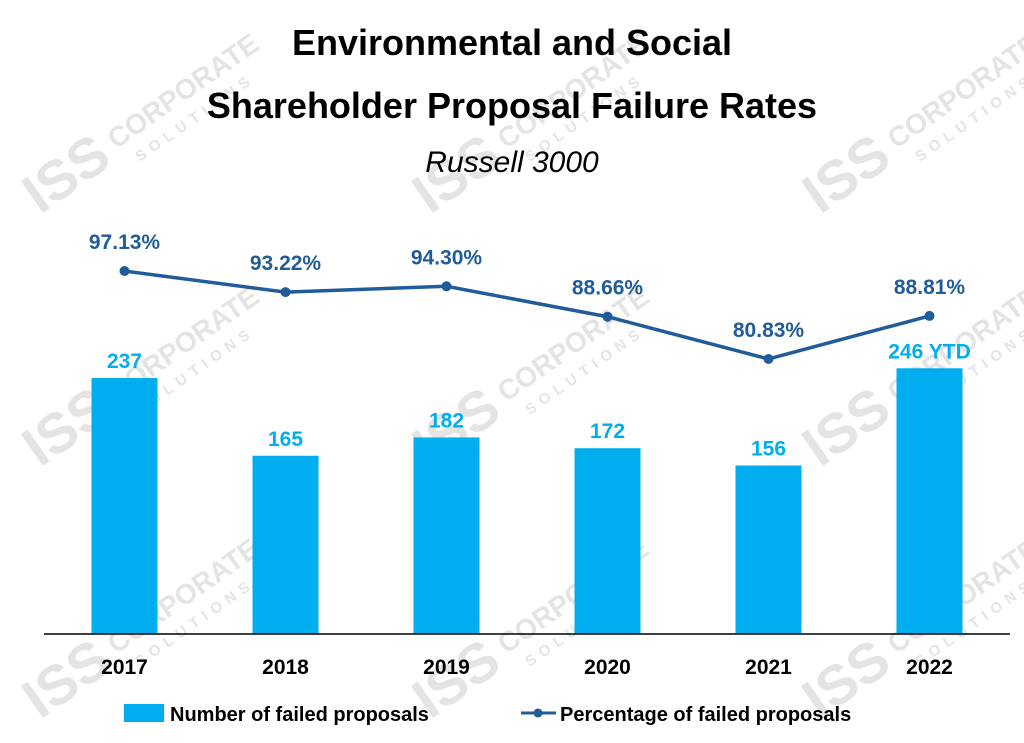 Image resolution: width=1024 pixels, height=743 pixels. Describe the element at coordinates (705, 715) in the screenshot. I see `legend-line-label: Percentage of failed proposals` at that location.